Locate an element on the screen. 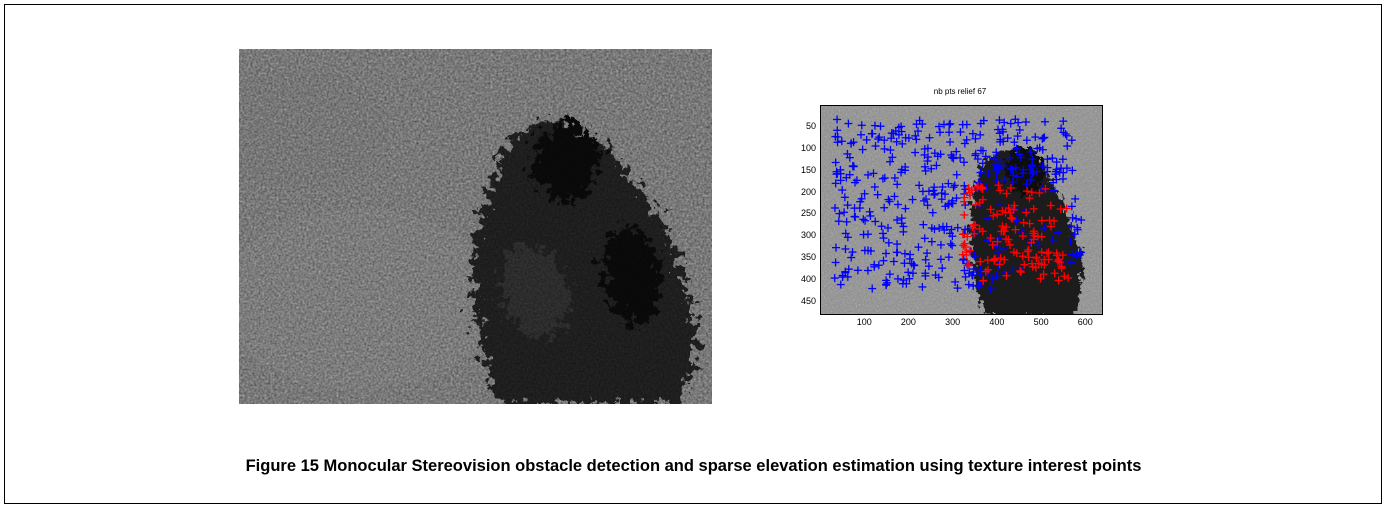 The width and height of the screenshot is (1387, 510). y-tick-label: 450 is located at coordinates (808, 300).